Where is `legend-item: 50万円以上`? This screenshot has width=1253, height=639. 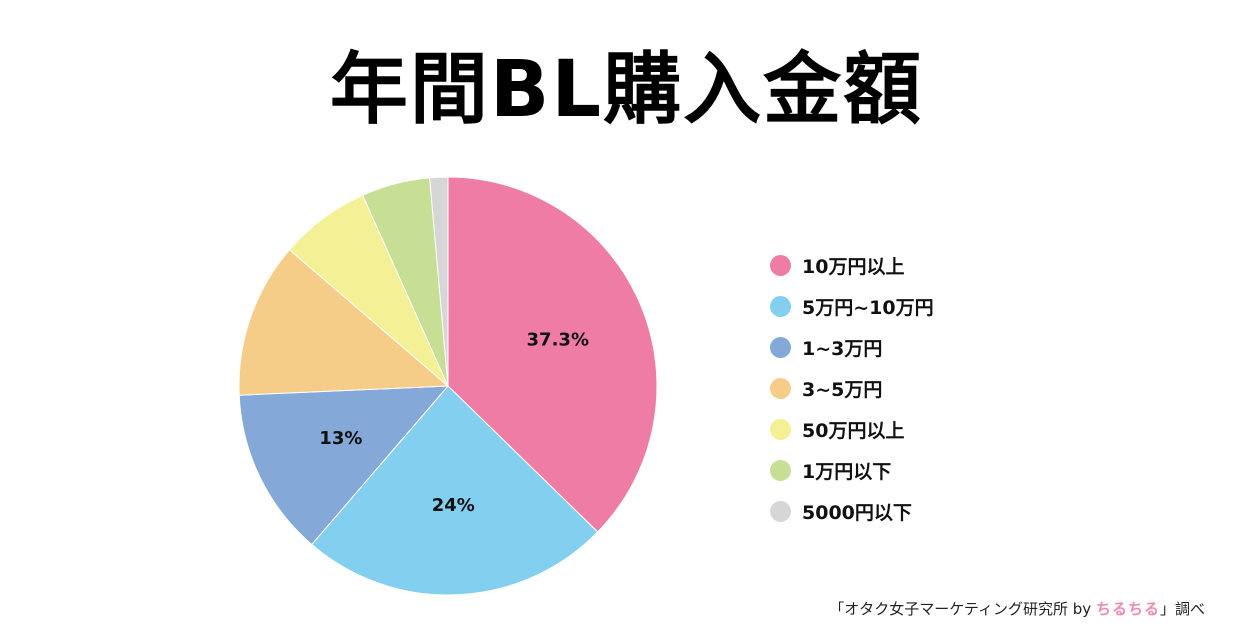 legend-item: 50万円以上 is located at coordinates (852, 429).